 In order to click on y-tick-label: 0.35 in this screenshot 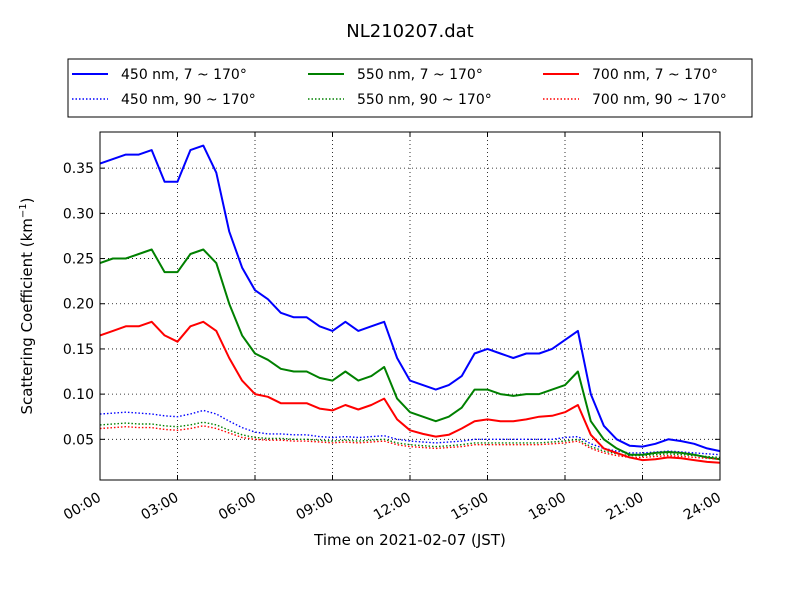, I will do `click(78, 169)`.